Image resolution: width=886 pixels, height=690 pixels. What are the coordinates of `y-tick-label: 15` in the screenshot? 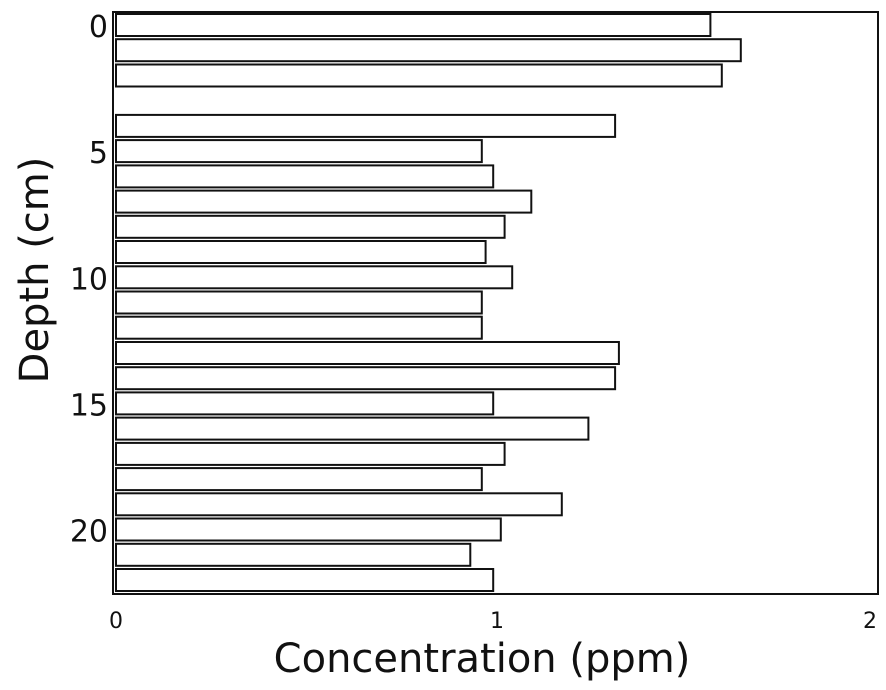 It's located at (89, 405).